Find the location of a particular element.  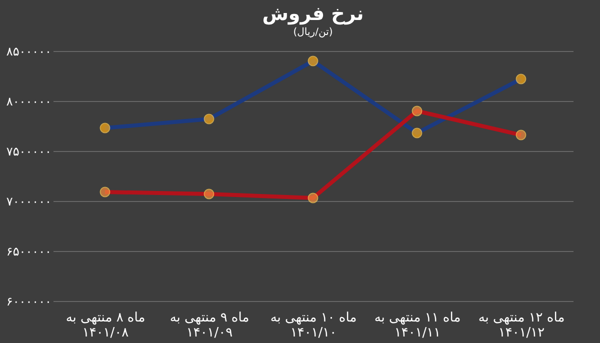

y-tick-label: ۷۵۰۰۰۰۰ is located at coordinates (29, 151).